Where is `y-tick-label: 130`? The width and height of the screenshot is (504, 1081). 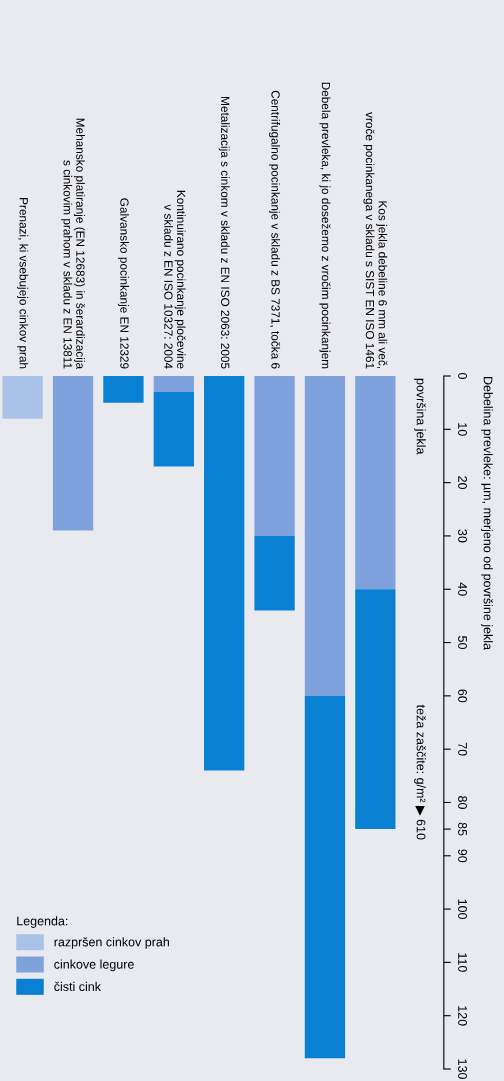
y-tick-label: 130 is located at coordinates (462, 1069).